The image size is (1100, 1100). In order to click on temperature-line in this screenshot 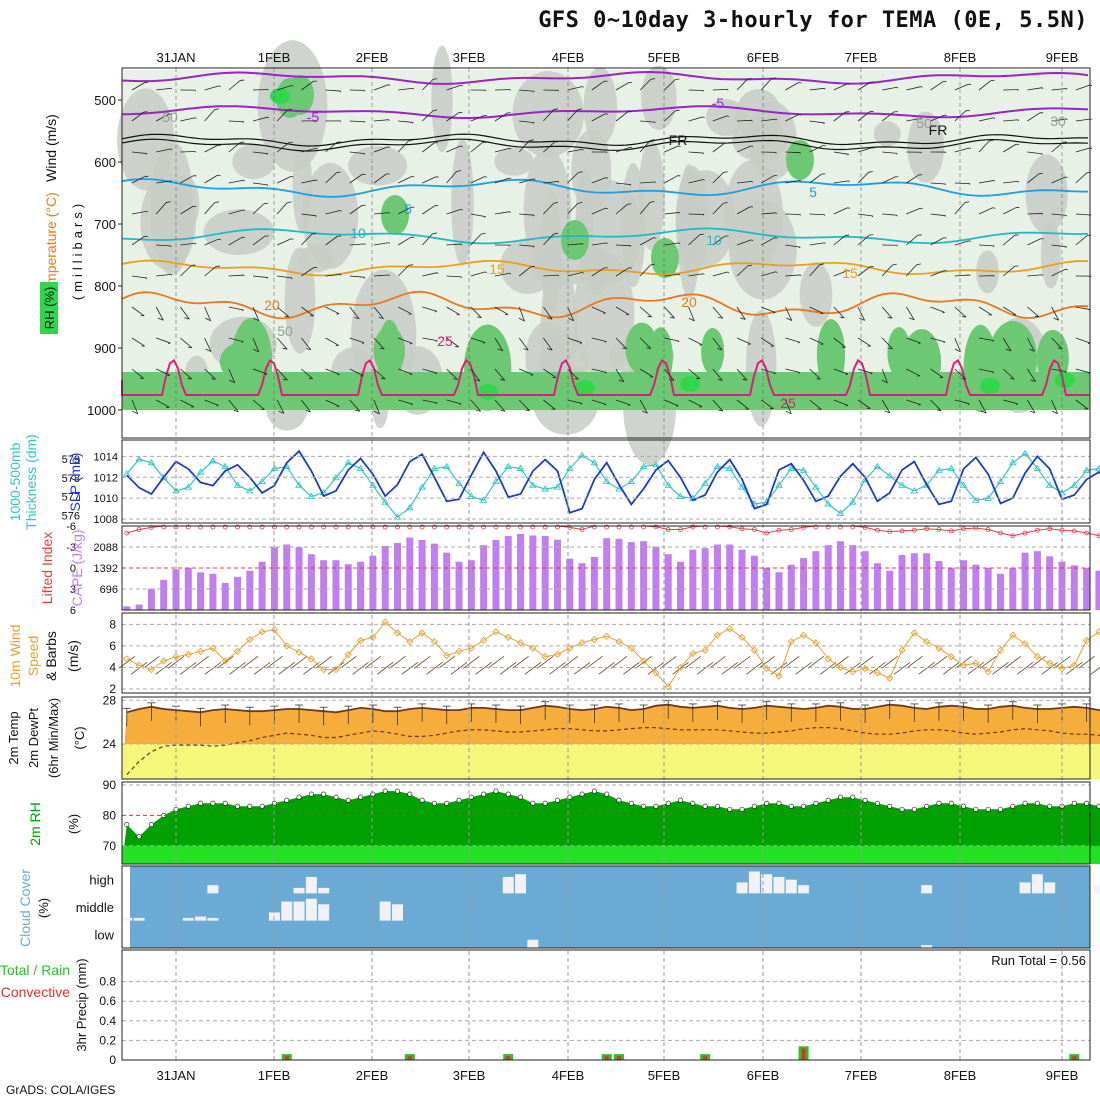, I will do `click(613, 708)`.